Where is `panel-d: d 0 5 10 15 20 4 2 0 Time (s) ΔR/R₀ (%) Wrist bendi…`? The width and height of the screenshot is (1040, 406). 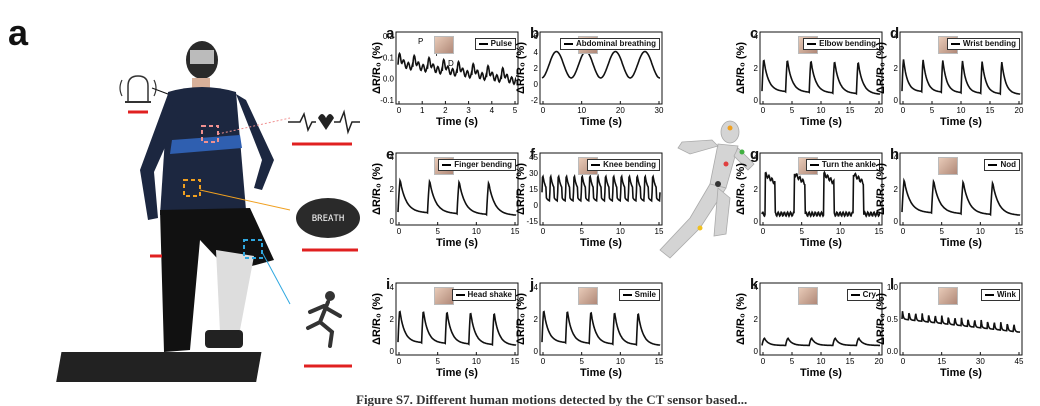 panel-d: d 0 5 10 15 20 4 2 0 Time (s) ΔR/R₀ (%) Wrist bendi… is located at coordinates (949, 76).